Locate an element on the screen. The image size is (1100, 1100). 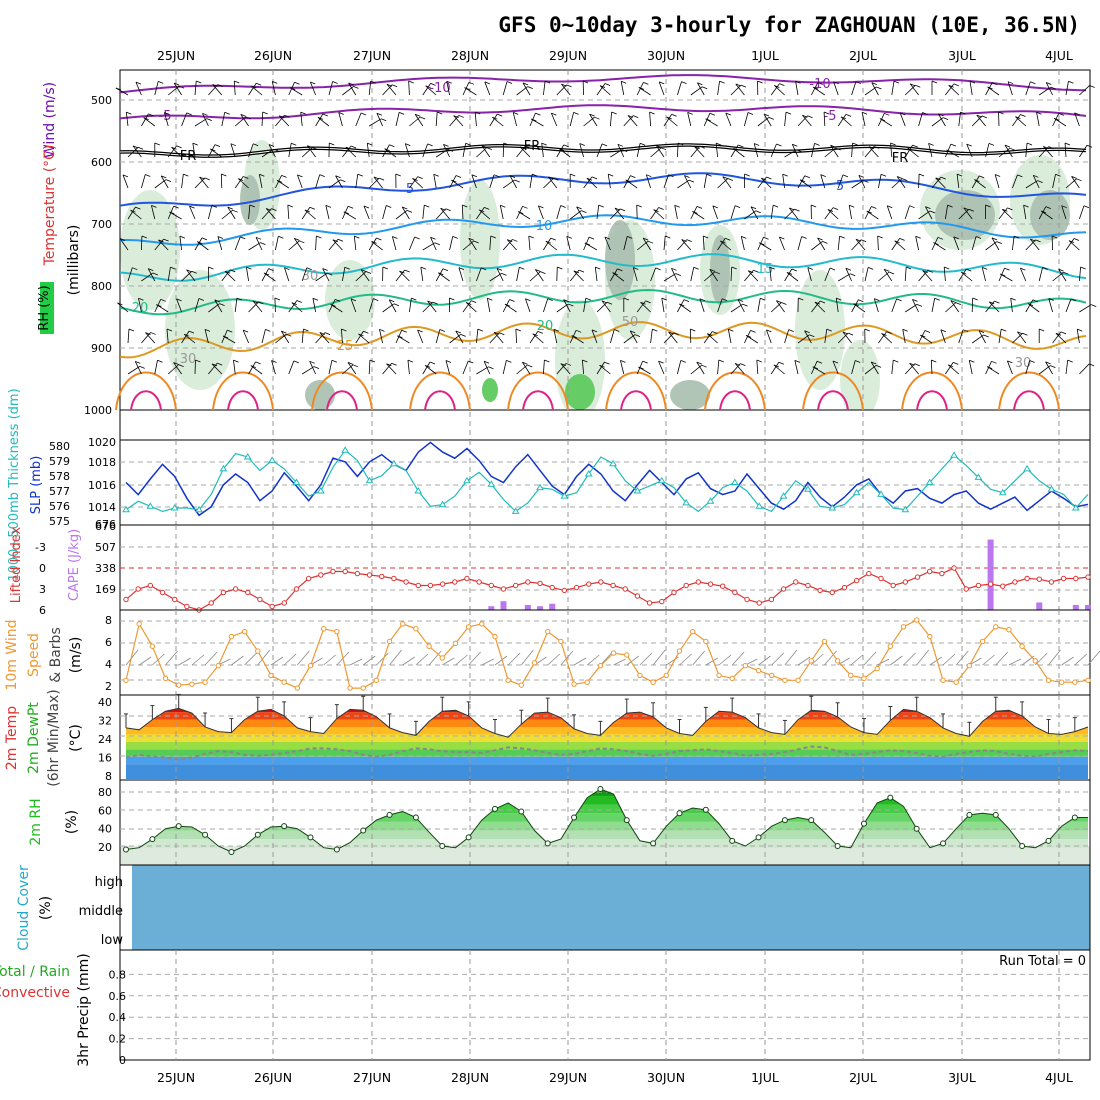
thickness-tick: 575 is located at coordinates (59, 521).